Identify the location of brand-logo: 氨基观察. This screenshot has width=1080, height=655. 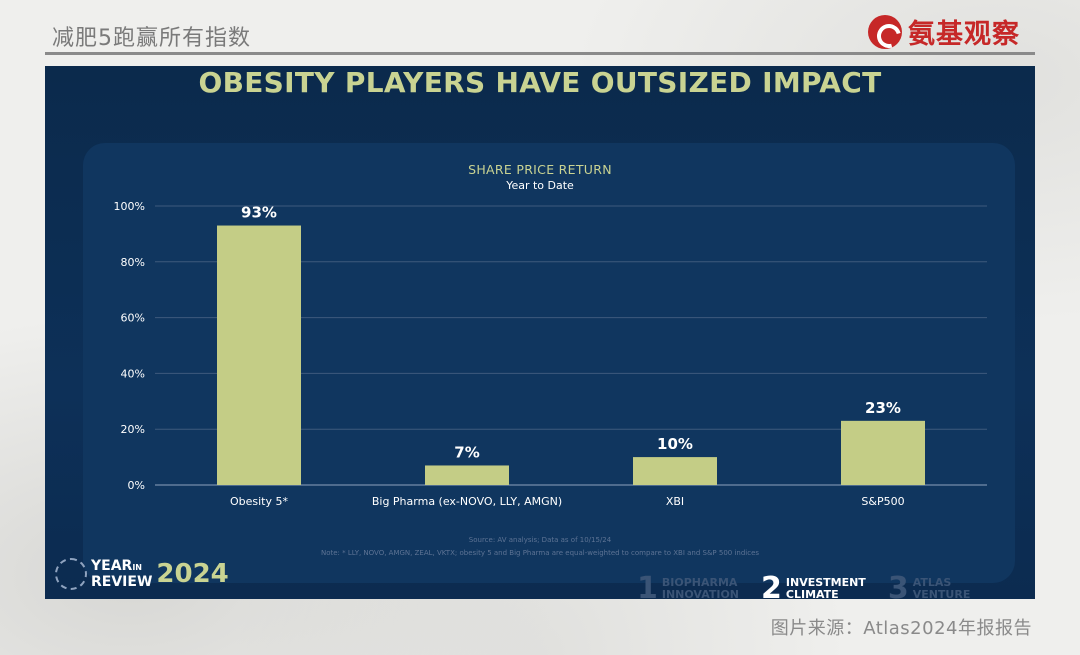
(944, 31).